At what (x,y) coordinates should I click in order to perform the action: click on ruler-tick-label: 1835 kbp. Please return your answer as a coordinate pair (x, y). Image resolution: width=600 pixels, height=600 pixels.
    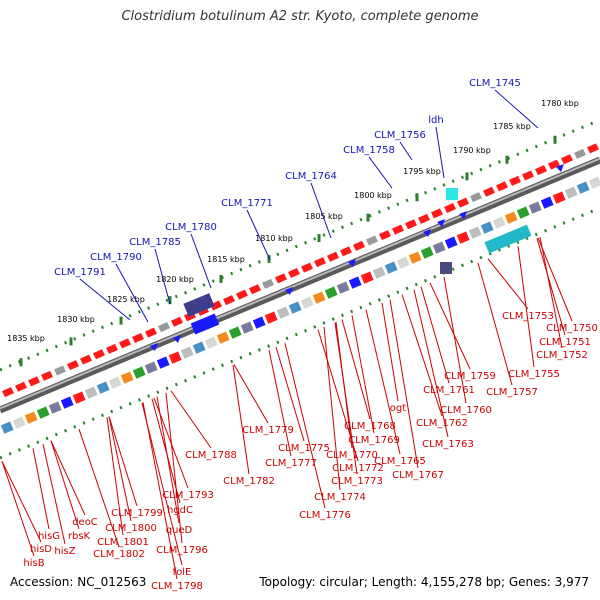
    Looking at the image, I should click on (26, 338).